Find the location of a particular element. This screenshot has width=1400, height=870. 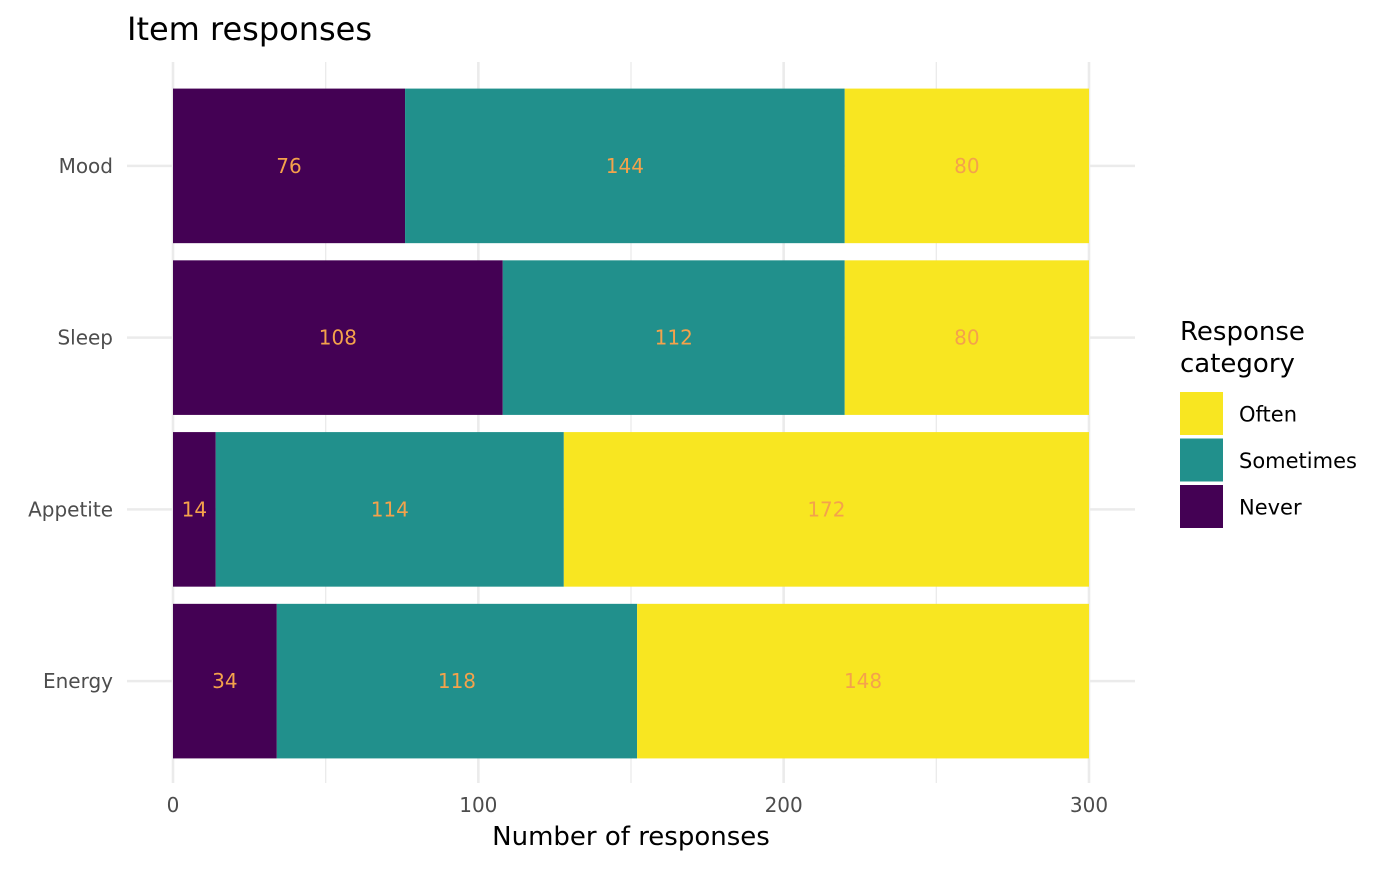

legend-key-often is located at coordinates (1201, 413).